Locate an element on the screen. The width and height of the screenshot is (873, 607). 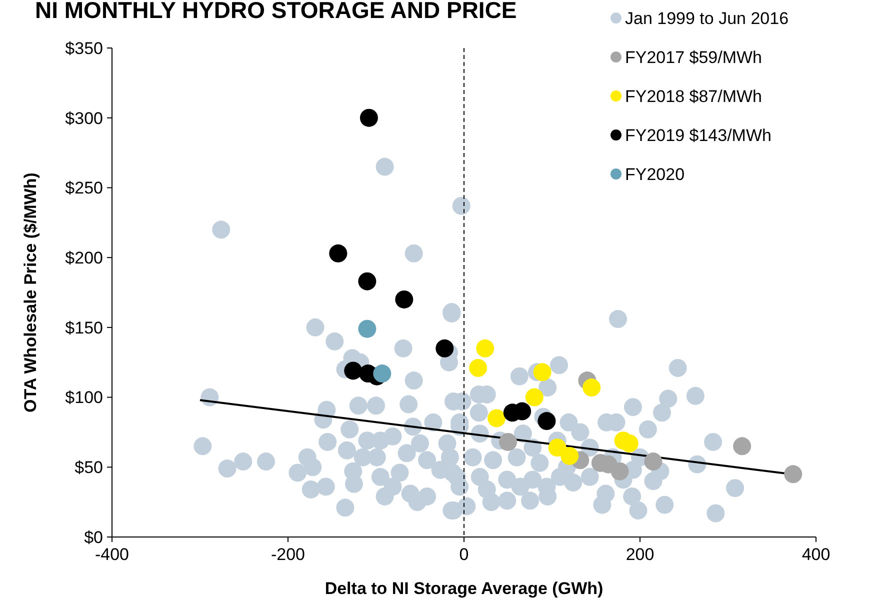
y-tick-label: $50 is located at coordinates (88, 468).